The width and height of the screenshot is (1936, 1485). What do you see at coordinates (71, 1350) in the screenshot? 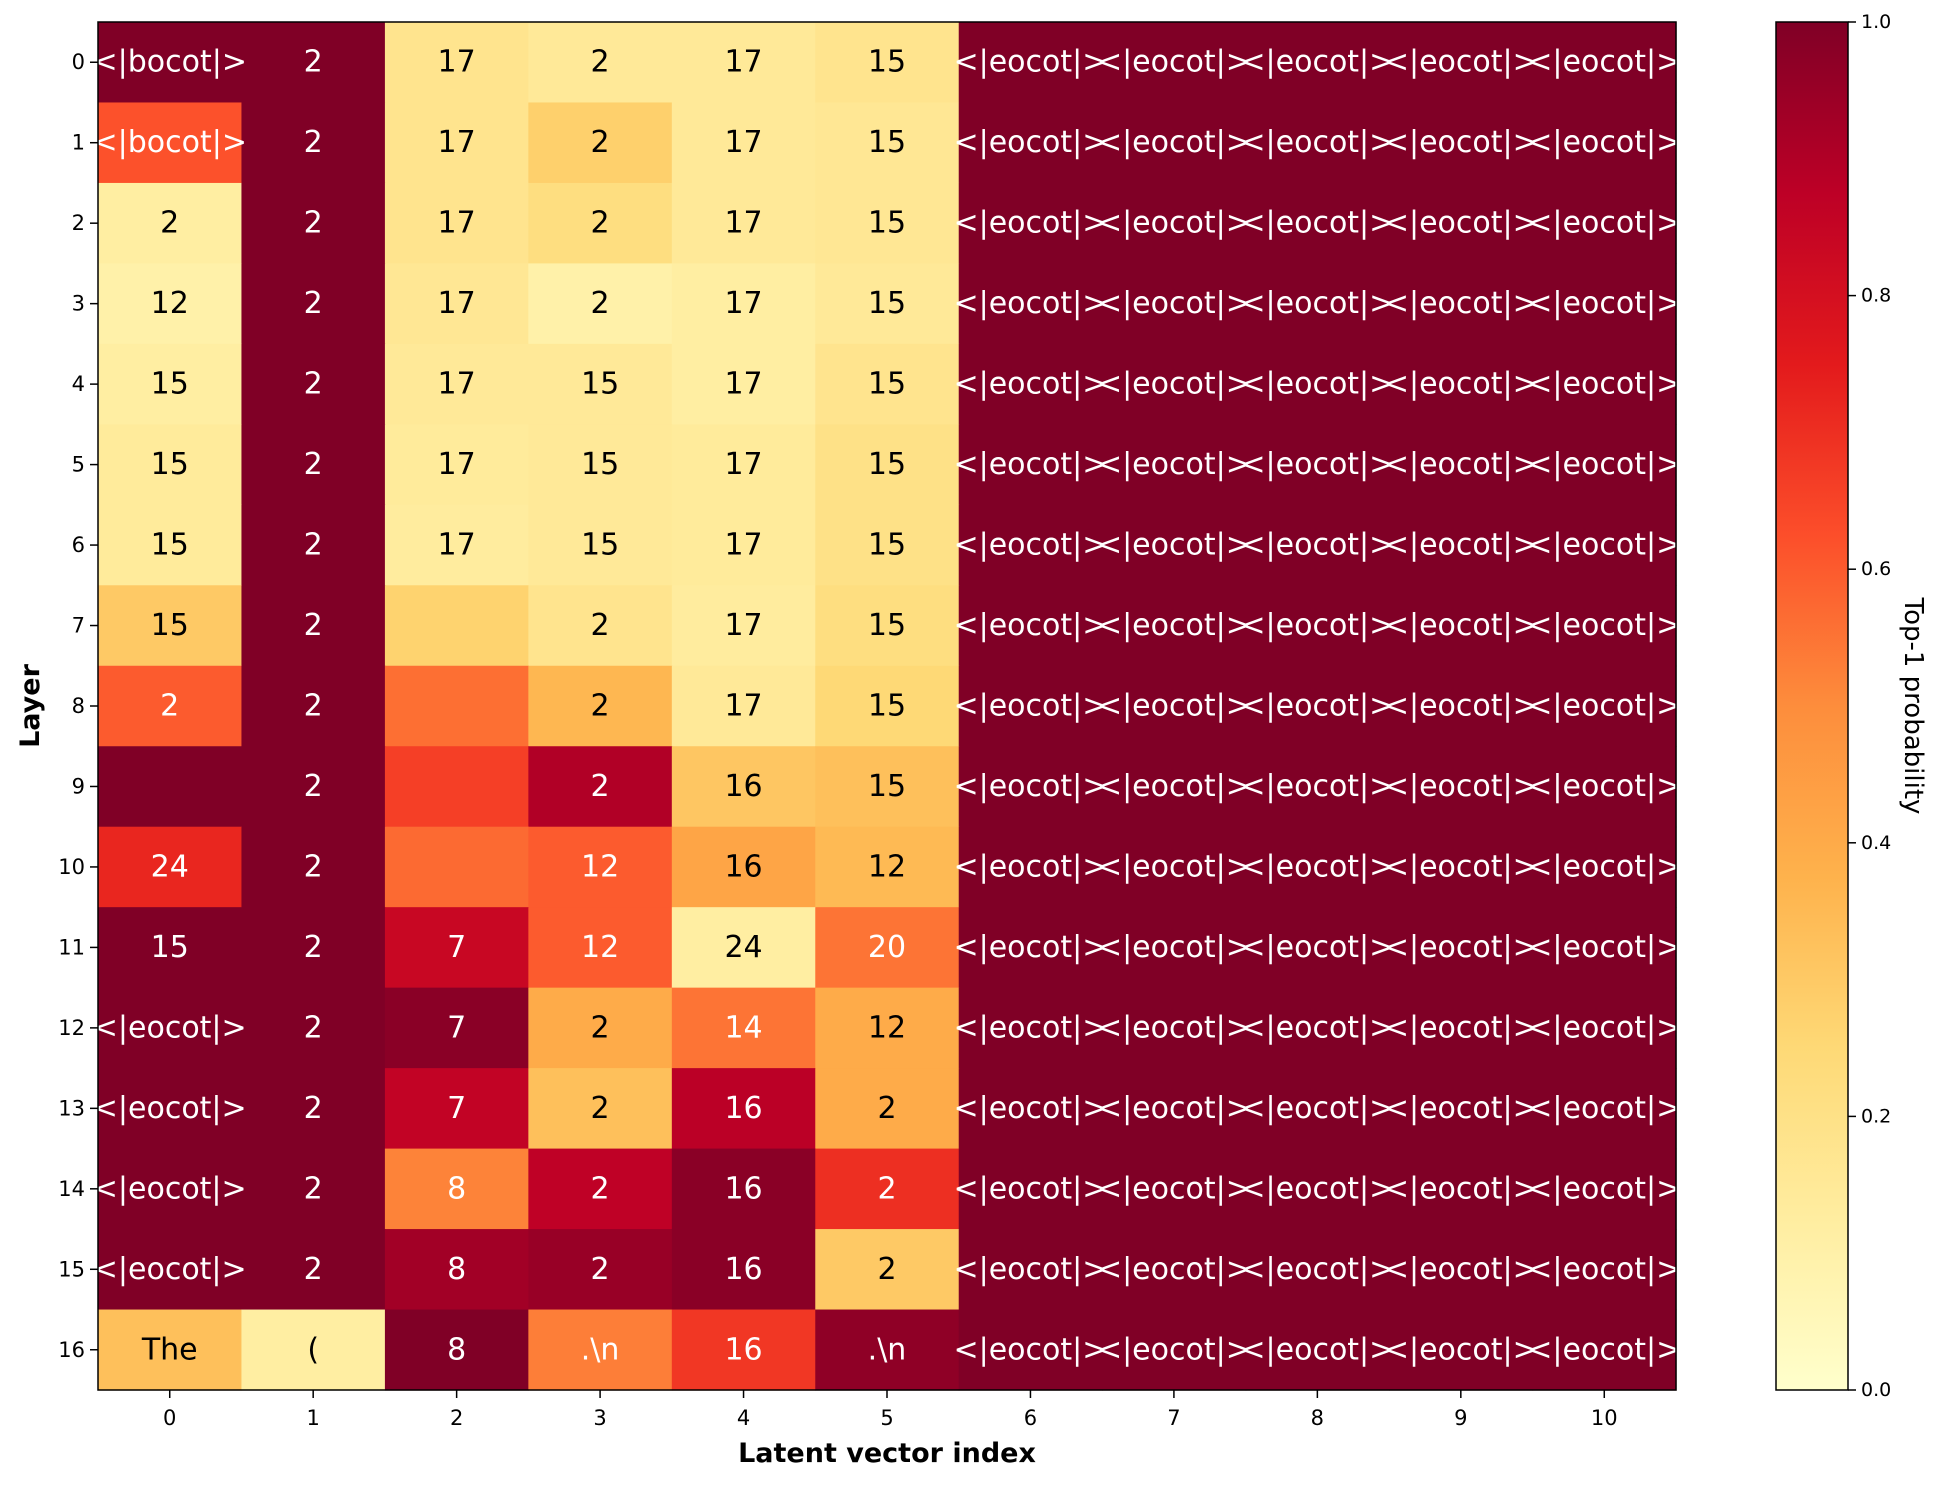
I see `y-tick-label: 16` at bounding box center [71, 1350].